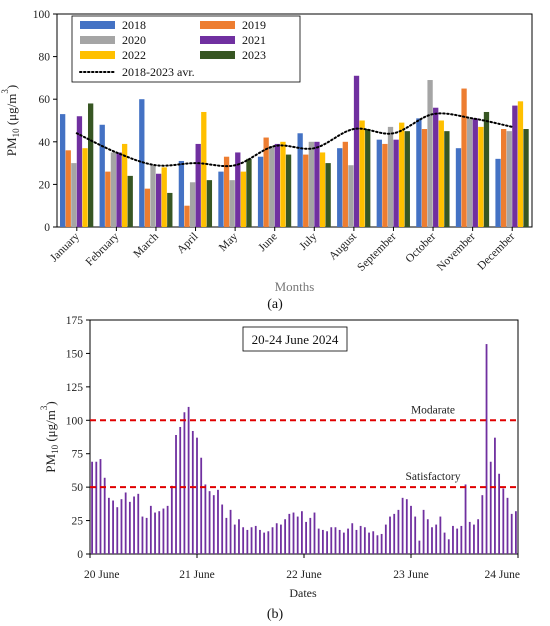 This screenshot has height=626, width=550. Describe the element at coordinates (75, 321) in the screenshot. I see `y-tick-label-b: 175` at that location.